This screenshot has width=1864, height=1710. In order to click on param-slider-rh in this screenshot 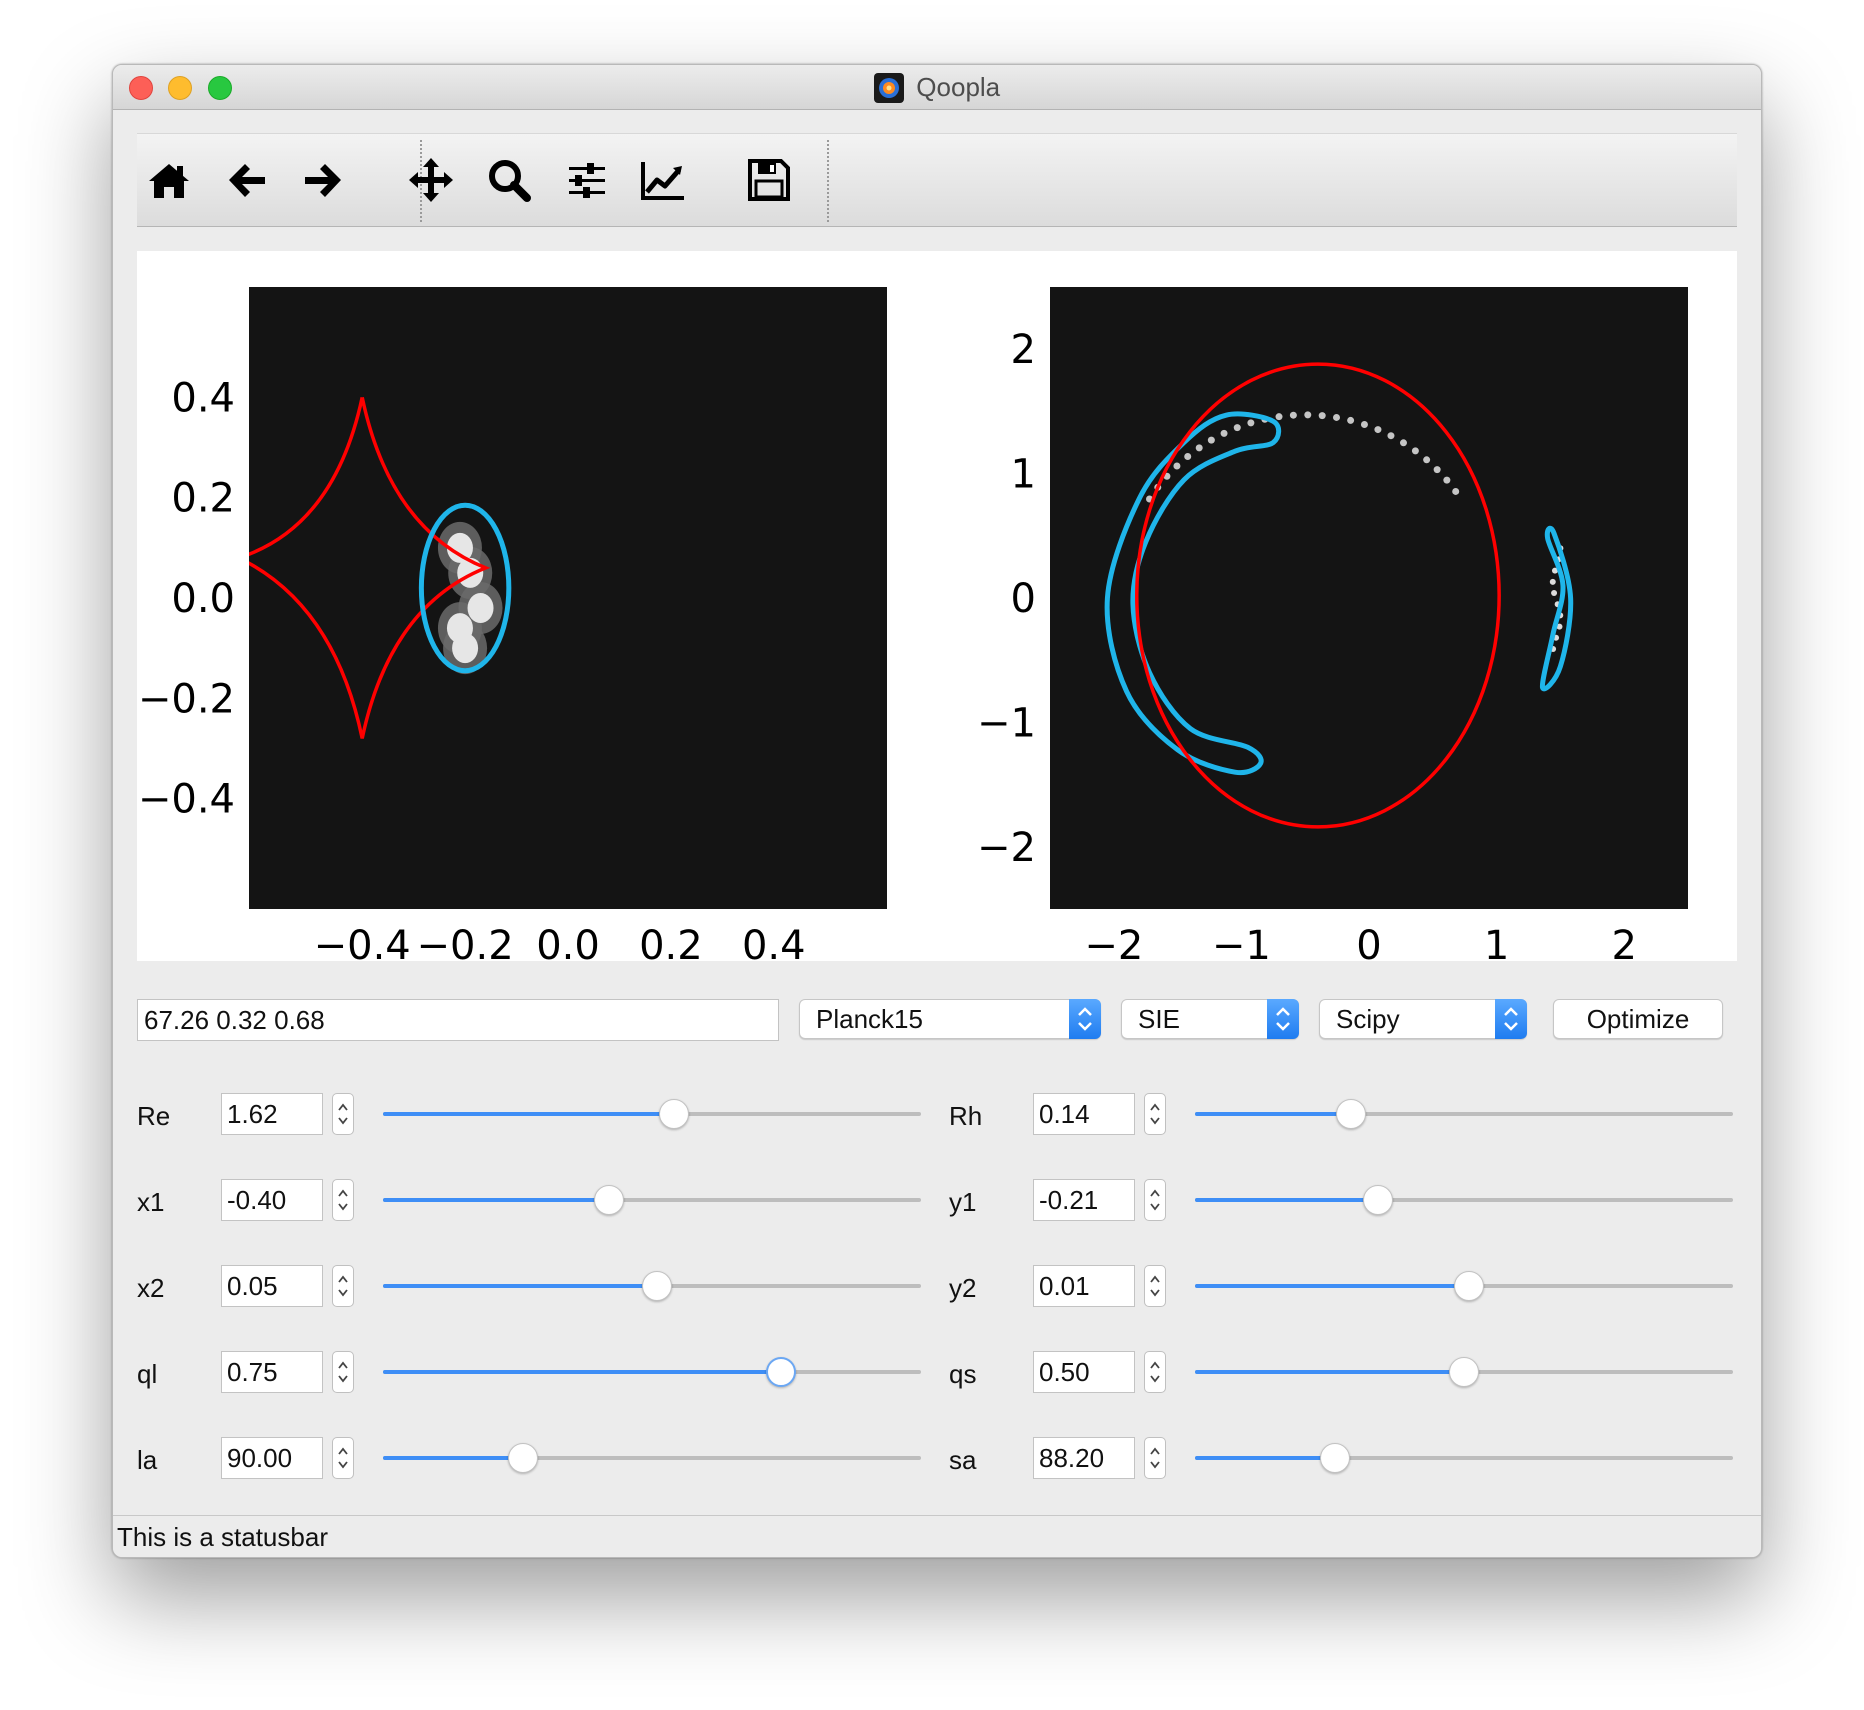, I will do `click(1464, 1114)`.